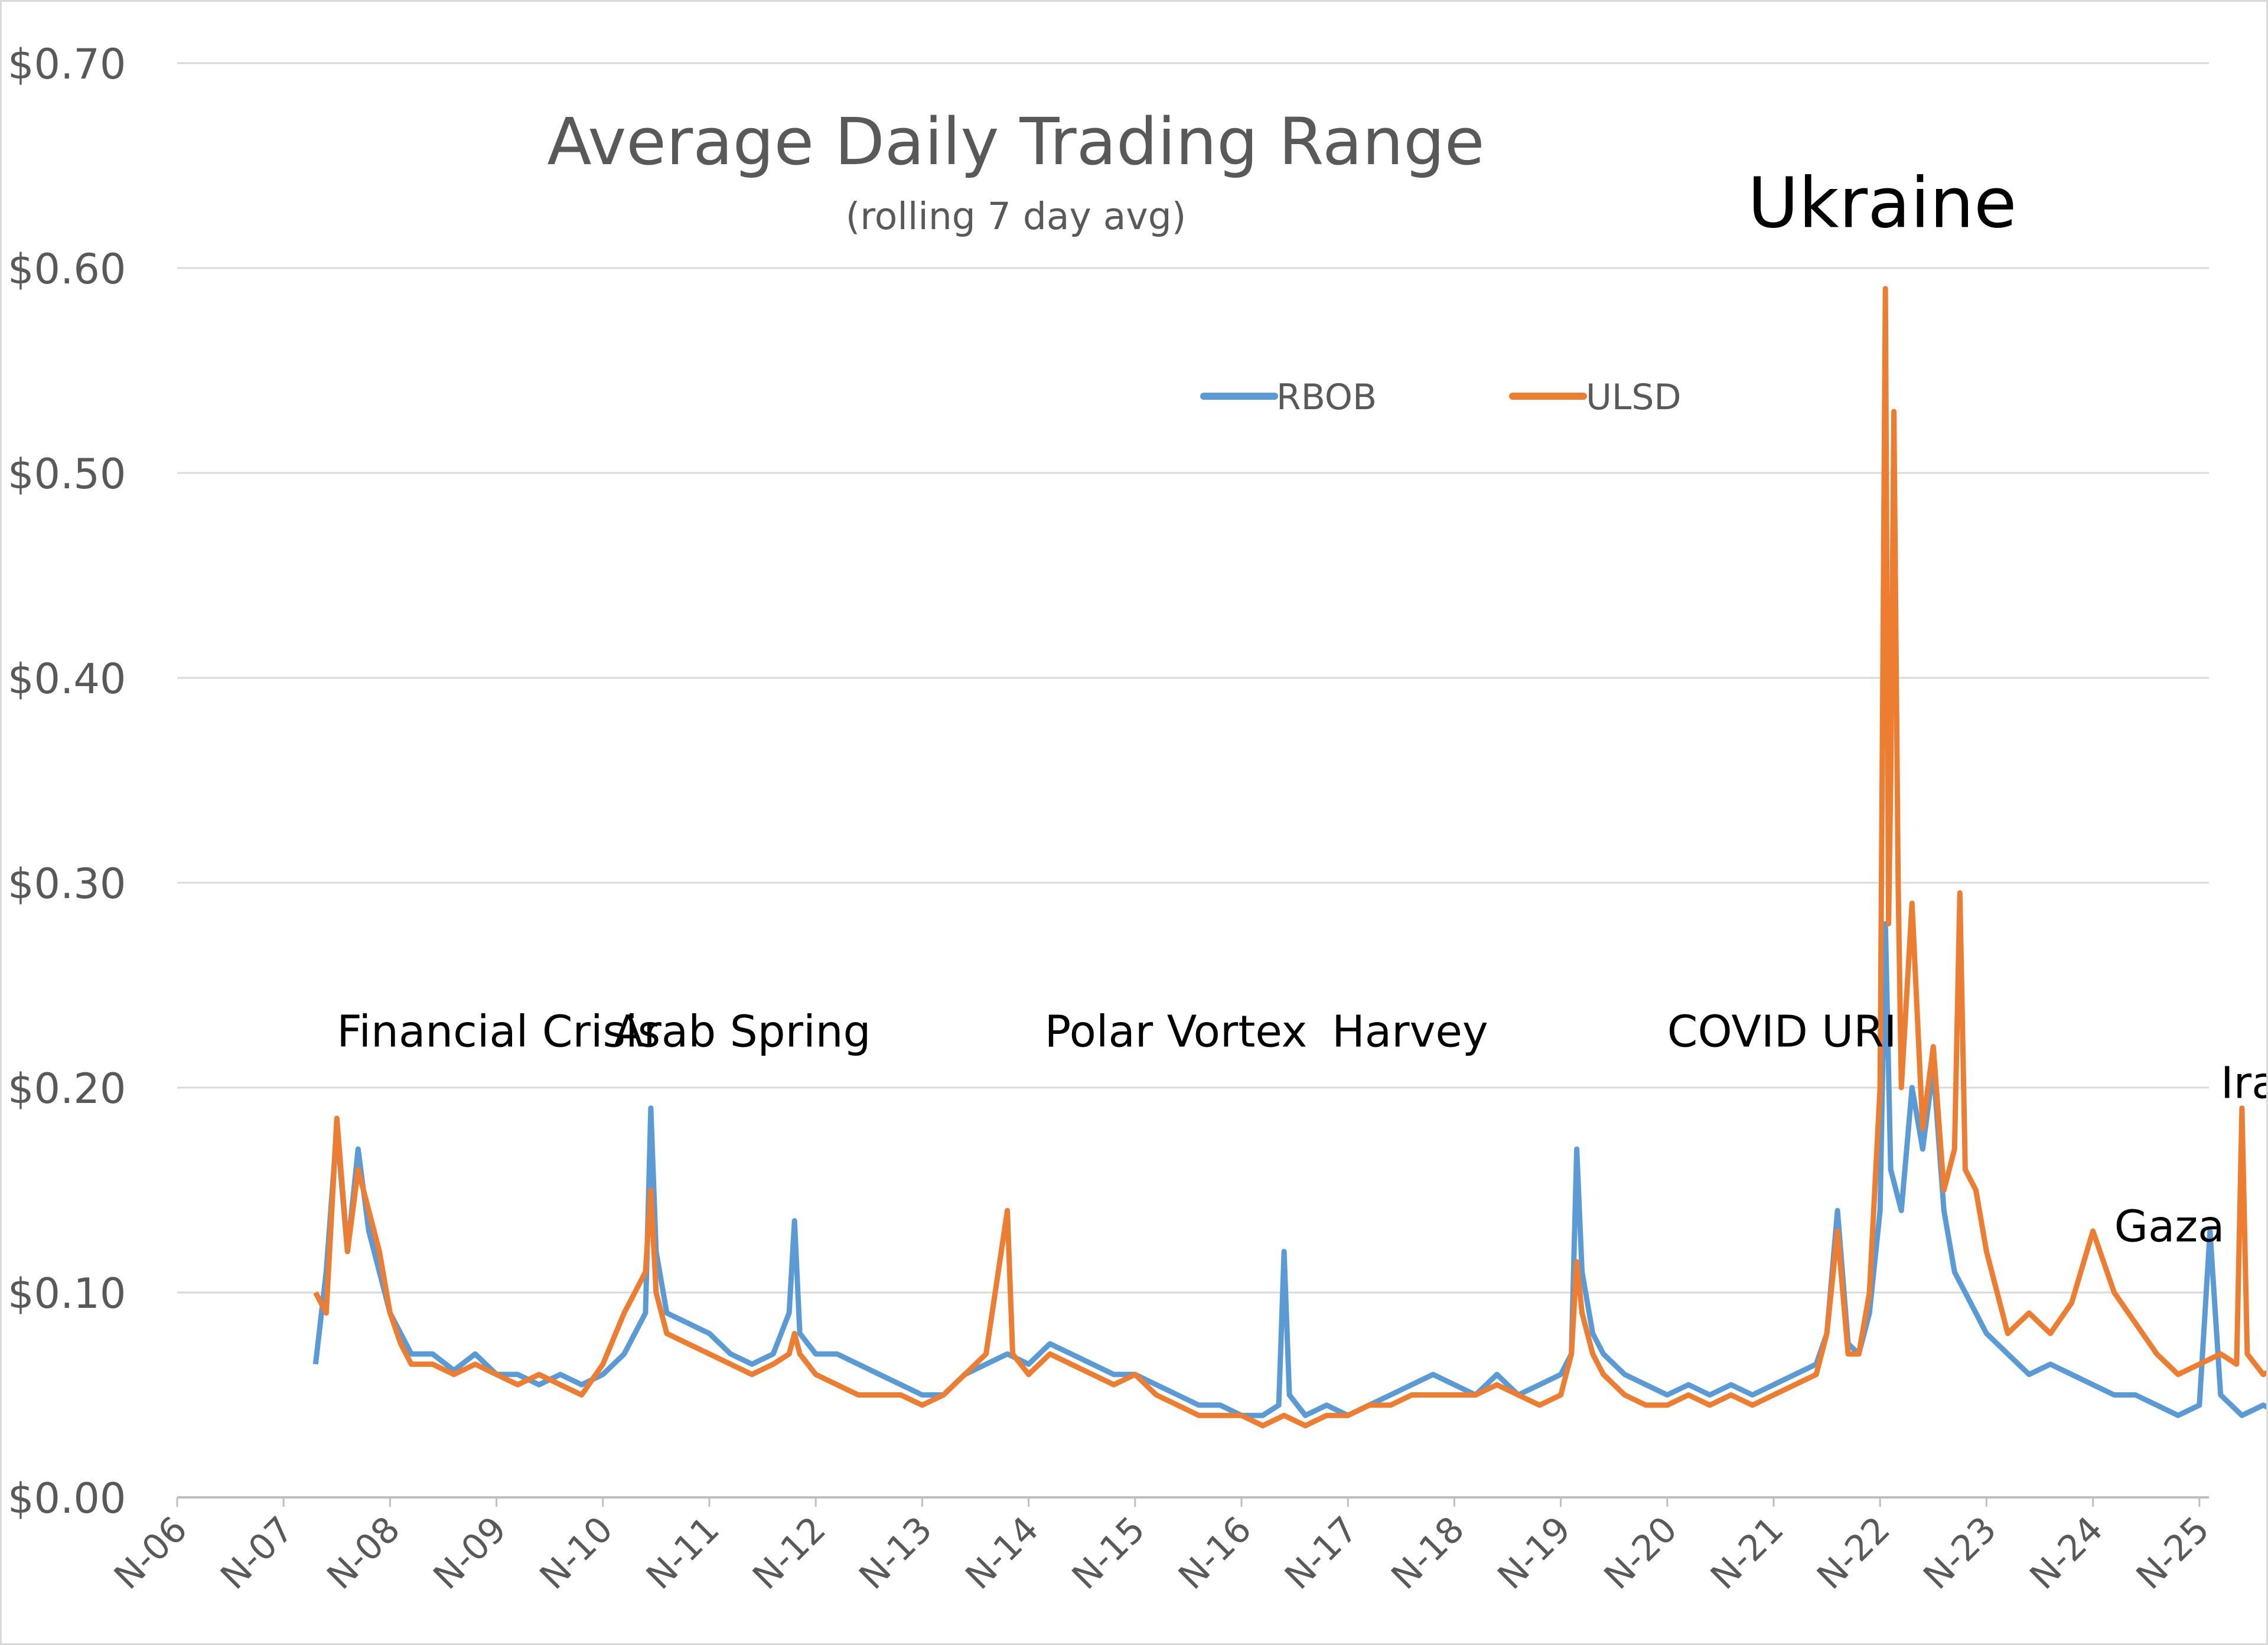  I want to click on x-tick-label: N-25, so click(2173, 1553).